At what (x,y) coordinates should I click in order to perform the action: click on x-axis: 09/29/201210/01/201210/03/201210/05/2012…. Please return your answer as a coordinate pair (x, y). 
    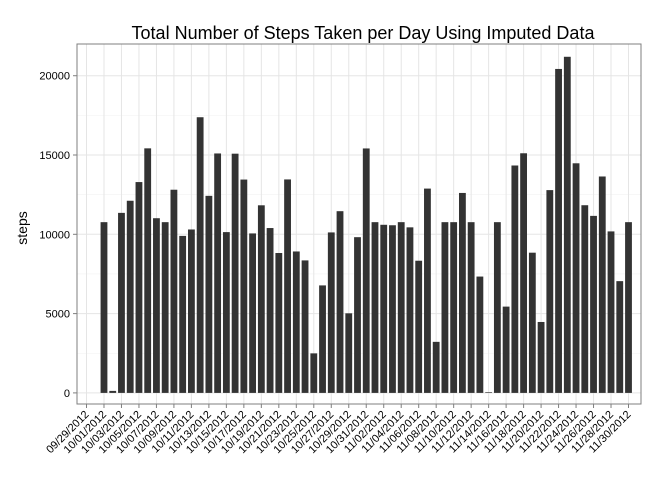
    Looking at the image, I should click on (339, 430).